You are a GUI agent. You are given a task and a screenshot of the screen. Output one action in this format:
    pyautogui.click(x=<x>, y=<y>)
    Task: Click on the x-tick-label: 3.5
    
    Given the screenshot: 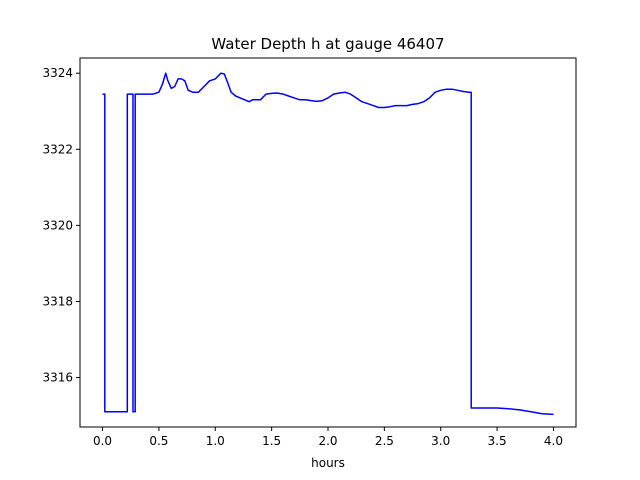 What is the action you would take?
    pyautogui.click(x=497, y=441)
    